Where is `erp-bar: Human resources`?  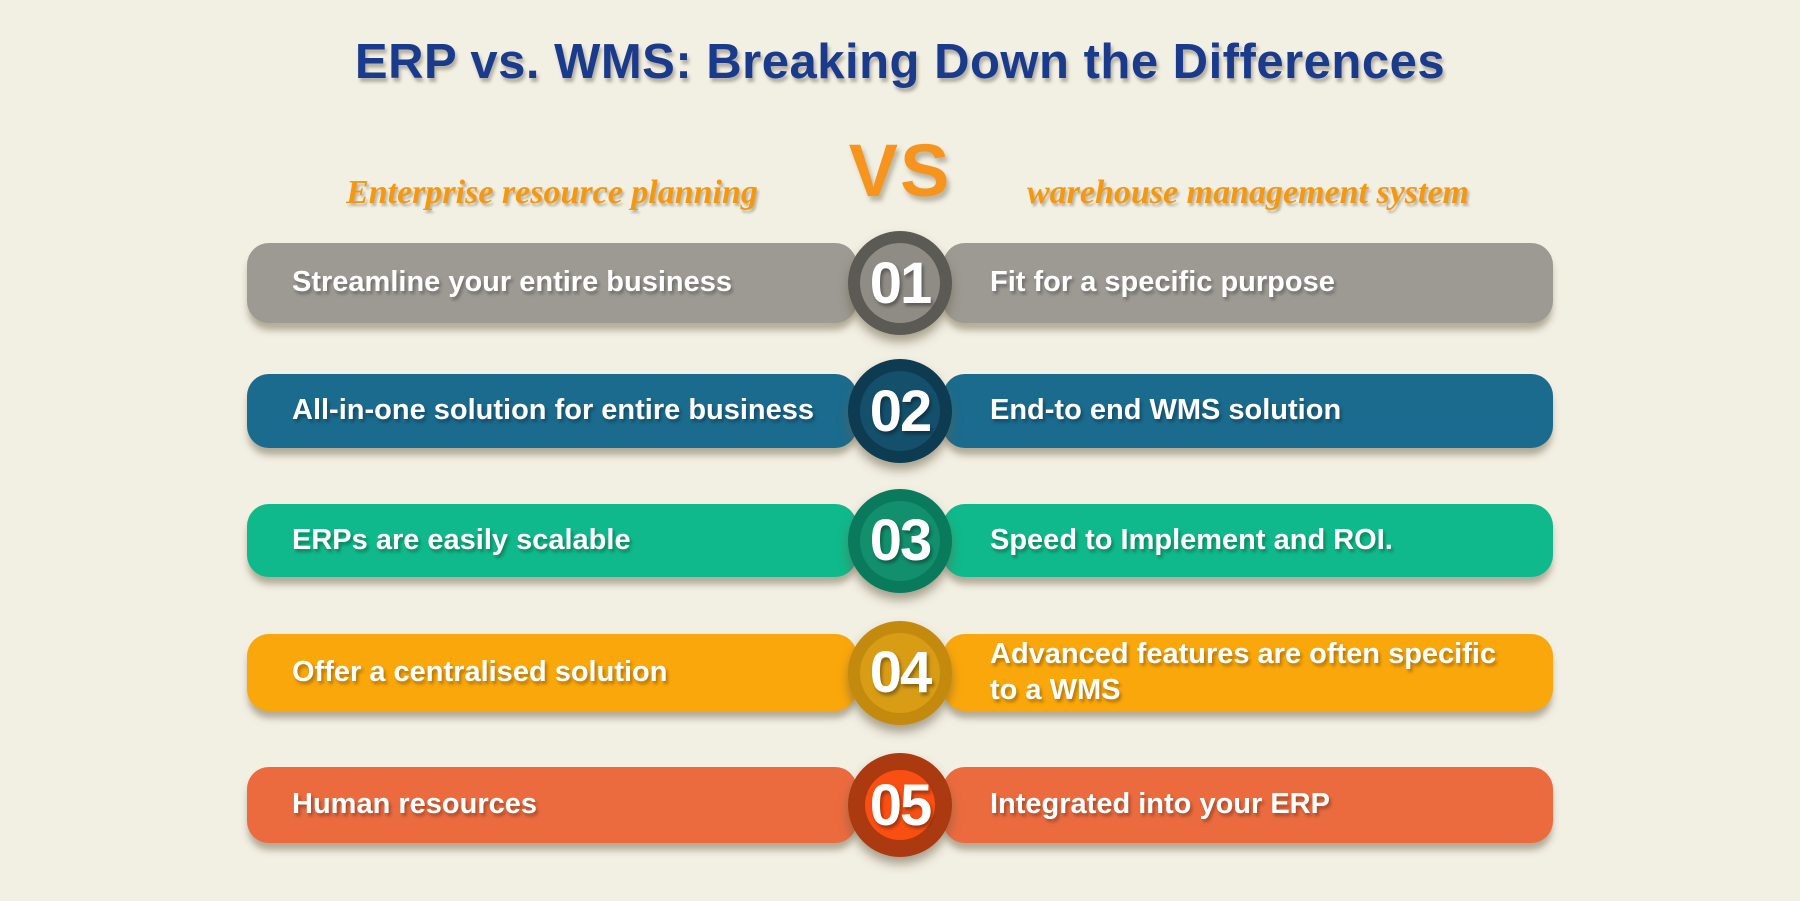 erp-bar: Human resources is located at coordinates (552, 805).